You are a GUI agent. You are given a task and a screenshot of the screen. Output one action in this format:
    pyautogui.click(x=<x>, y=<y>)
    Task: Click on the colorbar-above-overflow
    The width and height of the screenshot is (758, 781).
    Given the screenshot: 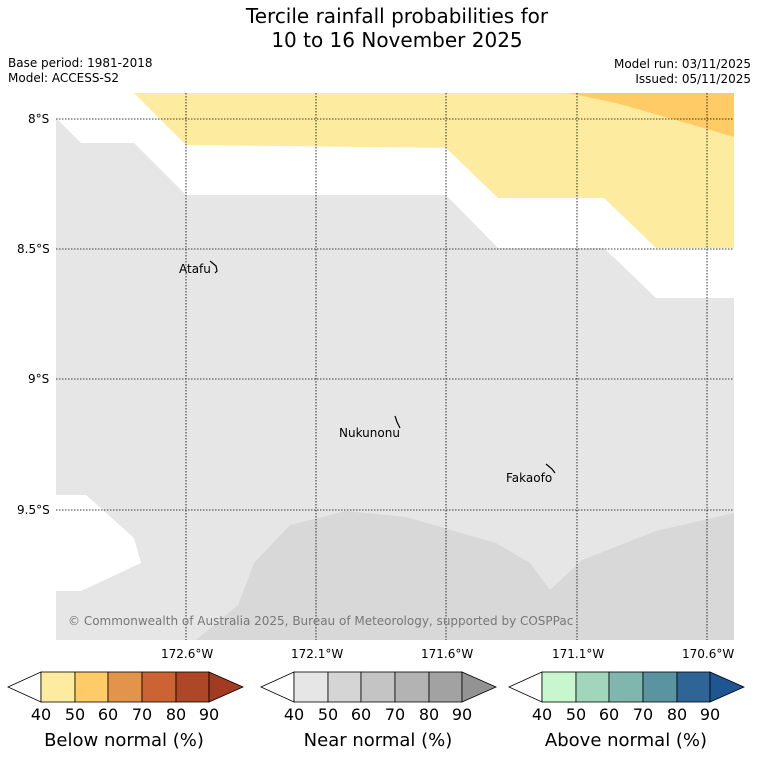 What is the action you would take?
    pyautogui.click(x=727, y=687)
    